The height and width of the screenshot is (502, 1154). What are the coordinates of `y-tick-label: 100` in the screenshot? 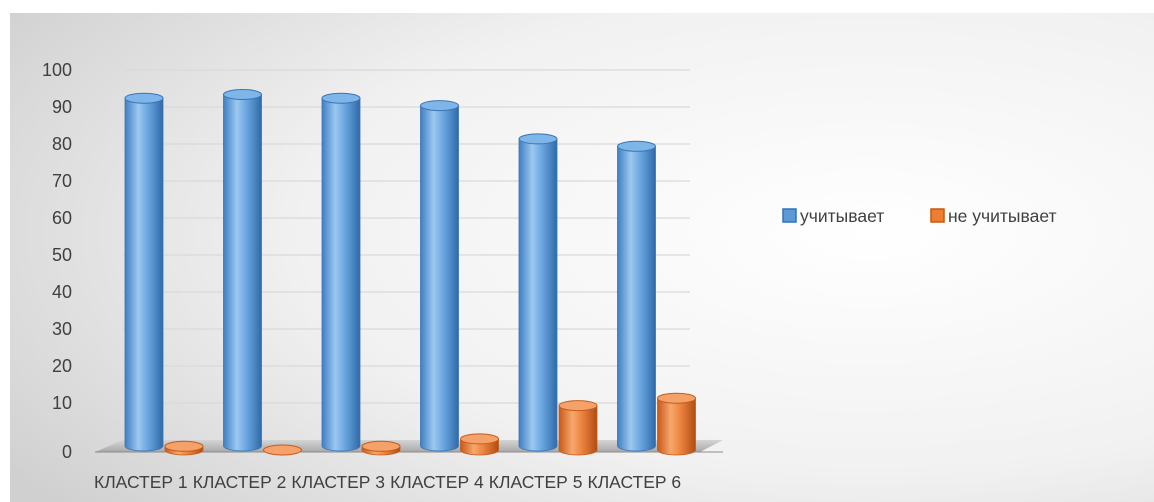 It's located at (57, 70).